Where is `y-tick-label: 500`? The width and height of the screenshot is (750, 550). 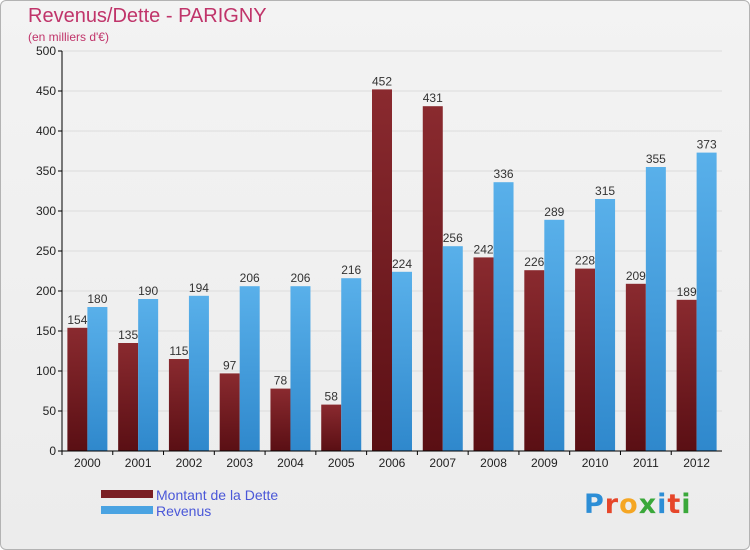
y-tick-label: 500 is located at coordinates (46, 51).